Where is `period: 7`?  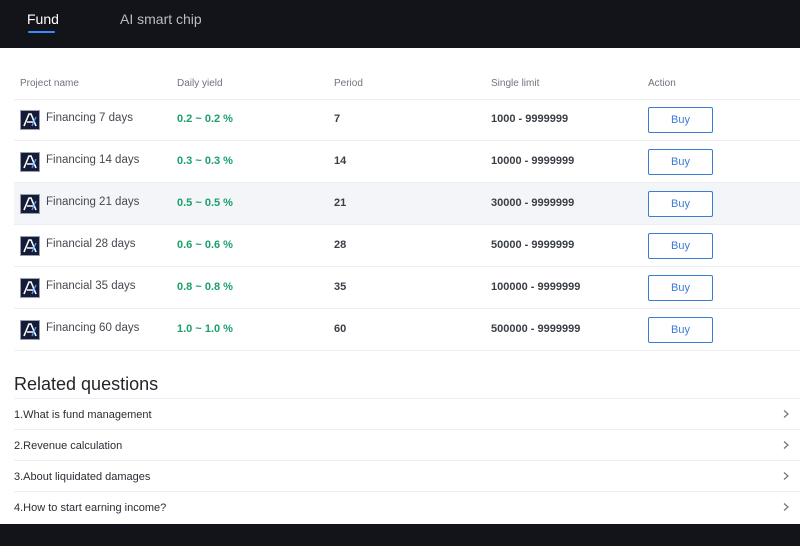 period: 7 is located at coordinates (337, 119).